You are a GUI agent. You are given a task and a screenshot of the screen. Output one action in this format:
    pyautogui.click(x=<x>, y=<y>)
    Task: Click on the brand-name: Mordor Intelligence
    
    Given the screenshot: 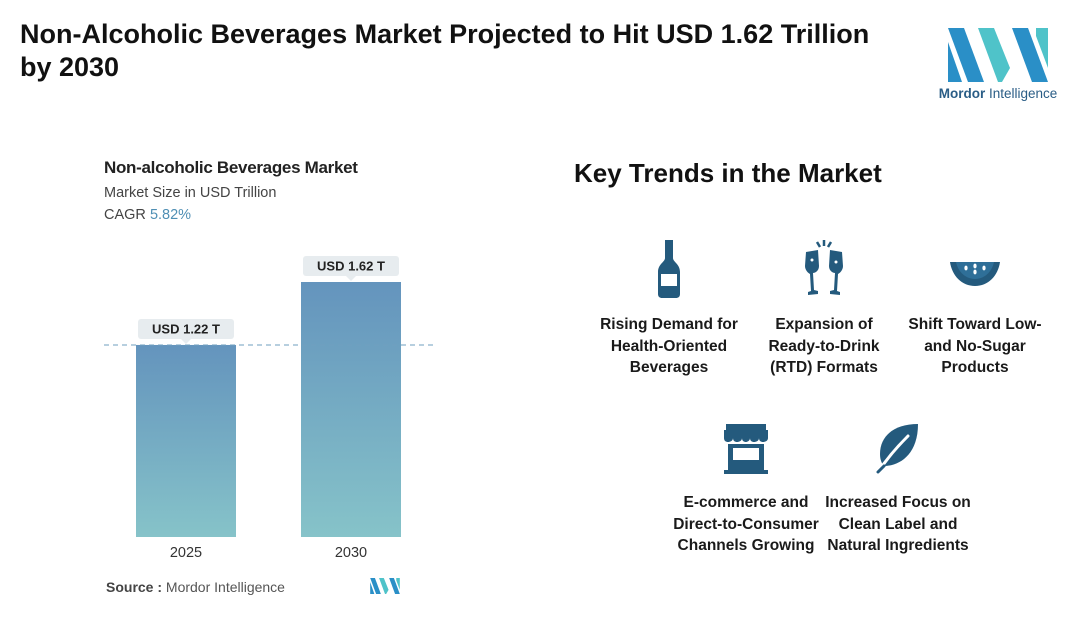 What is the action you would take?
    pyautogui.click(x=998, y=93)
    